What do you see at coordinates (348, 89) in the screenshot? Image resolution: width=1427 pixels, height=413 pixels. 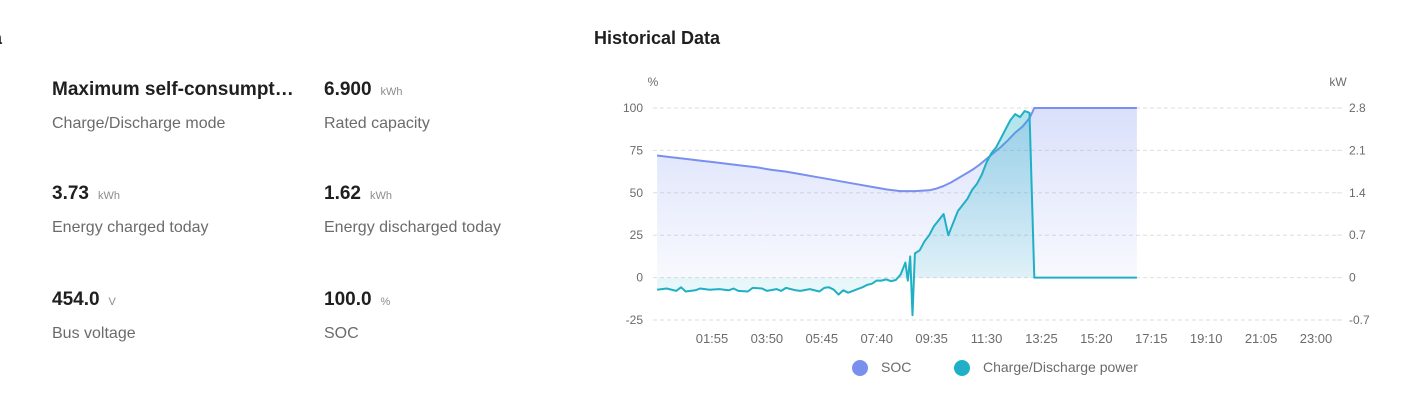 I see `metric-value: 6.900` at bounding box center [348, 89].